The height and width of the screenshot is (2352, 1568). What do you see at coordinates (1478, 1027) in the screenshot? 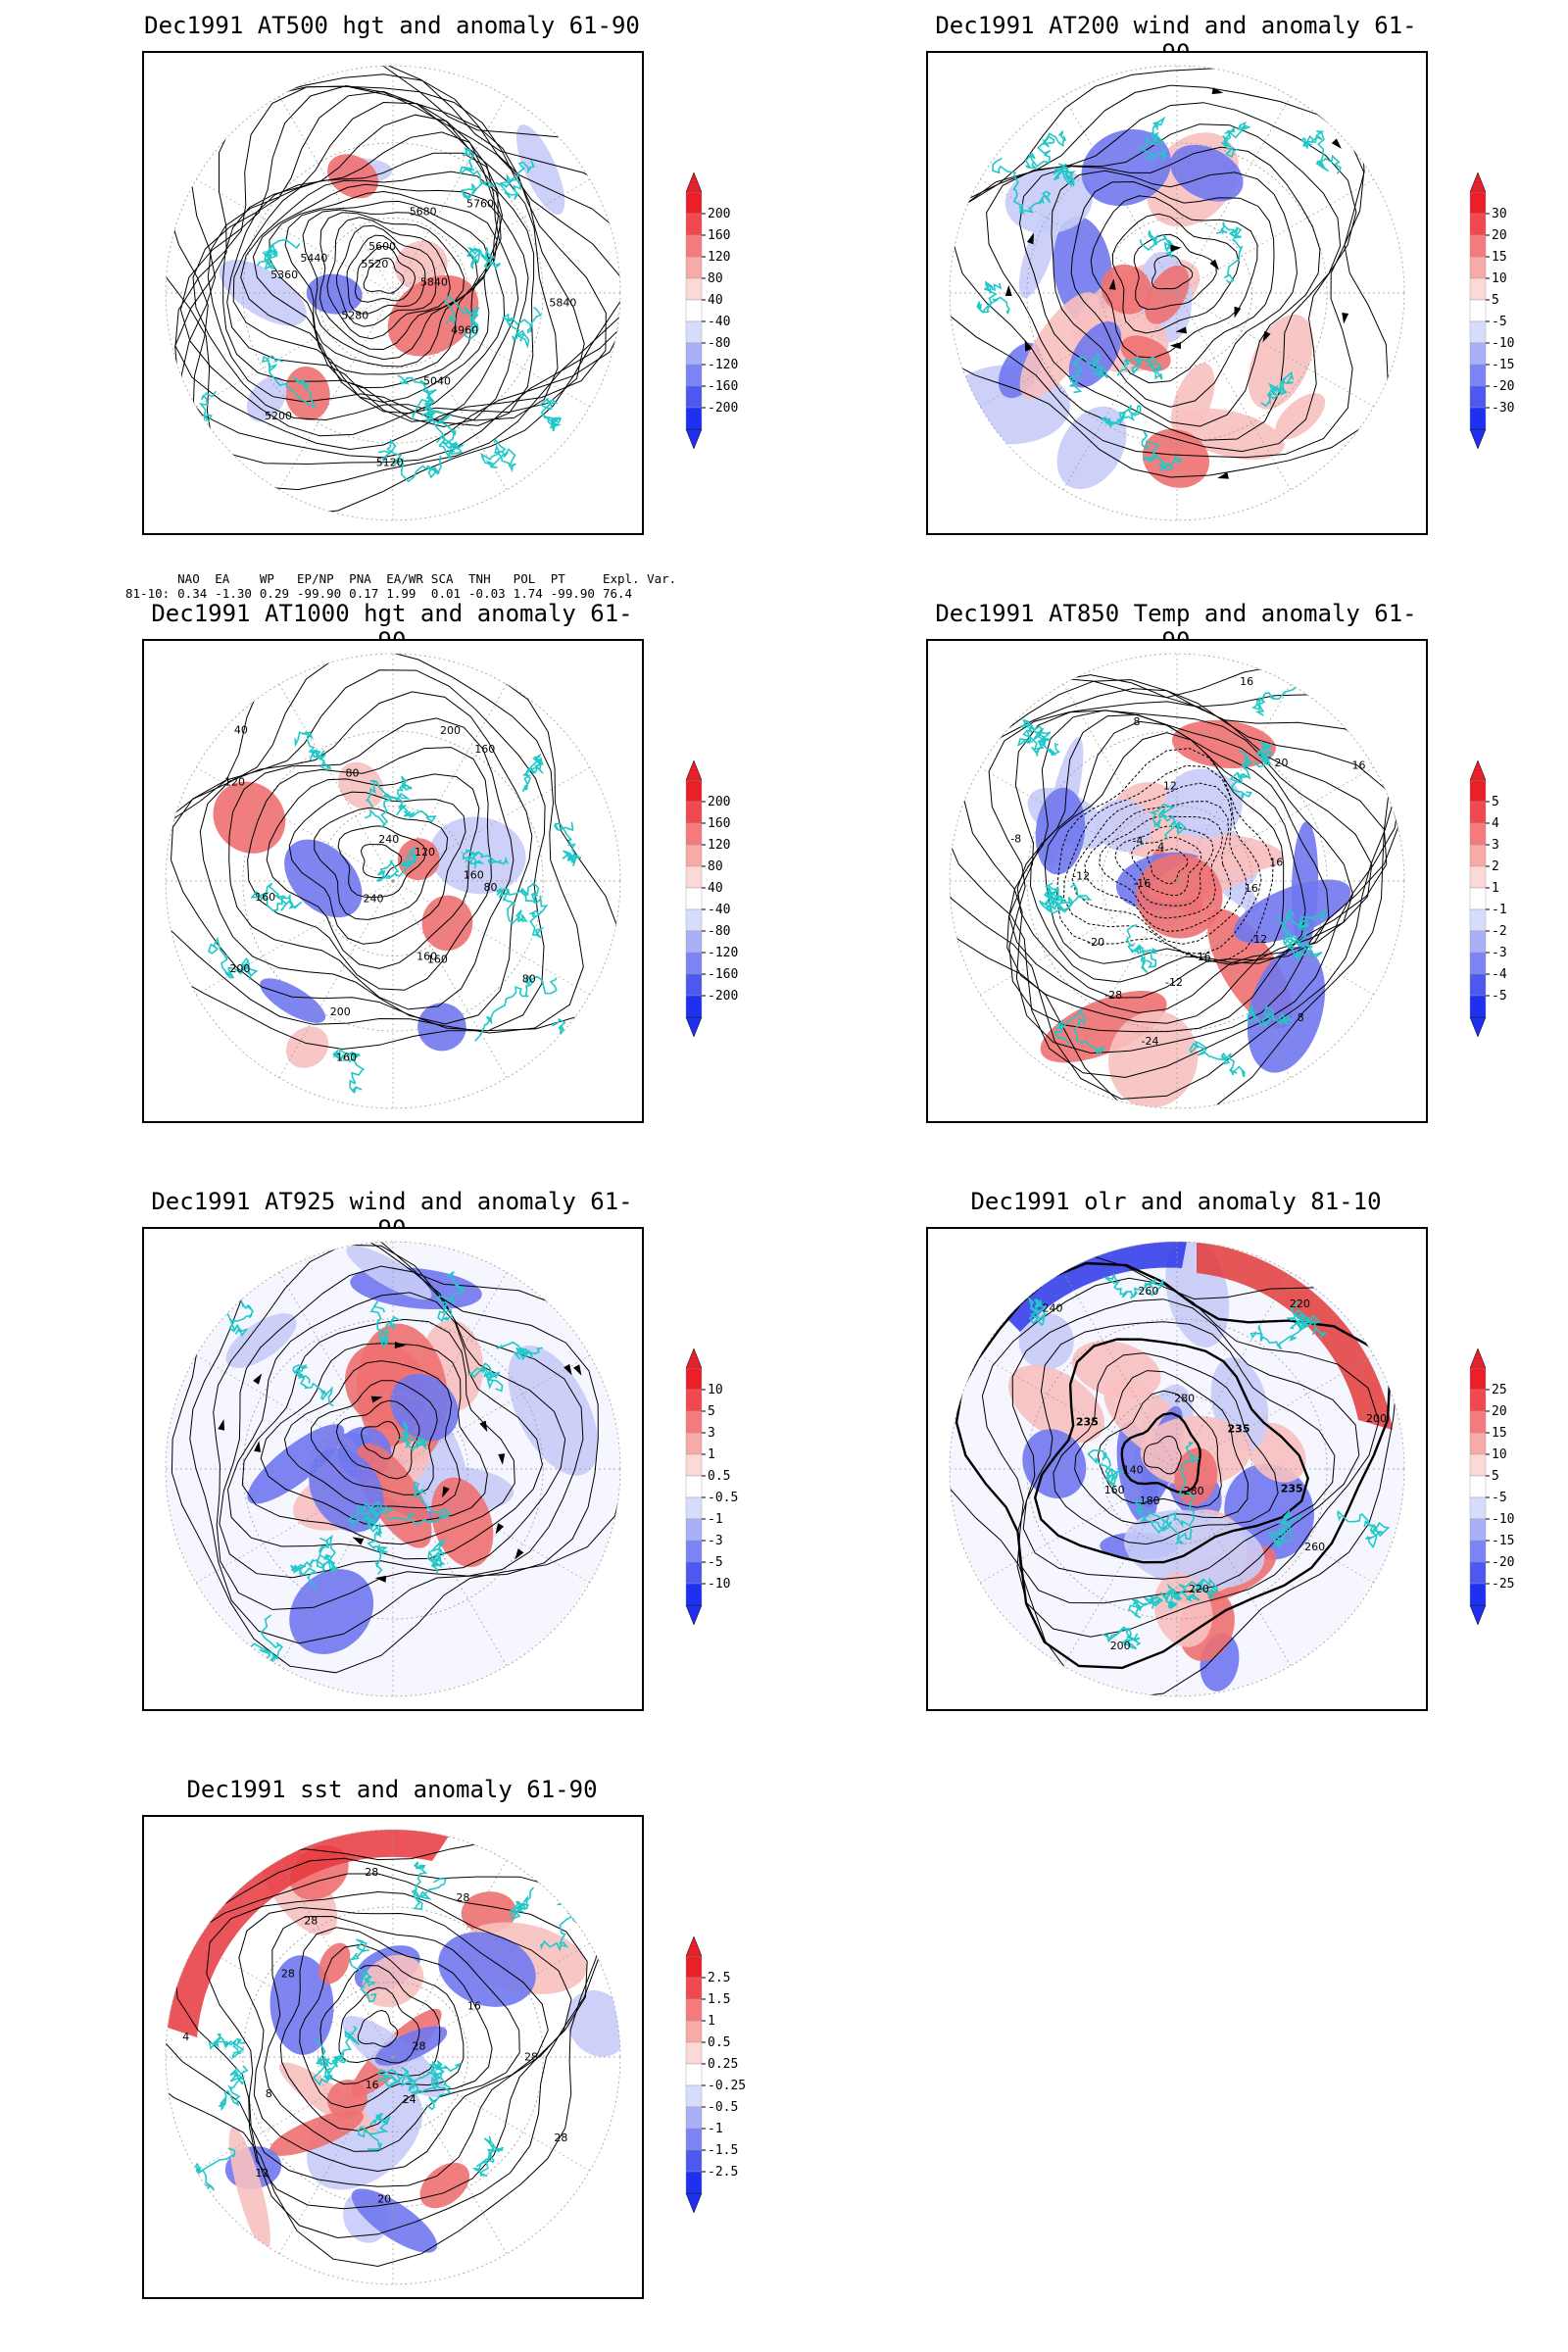
I see `colorbar-arrow-bottom` at bounding box center [1478, 1027].